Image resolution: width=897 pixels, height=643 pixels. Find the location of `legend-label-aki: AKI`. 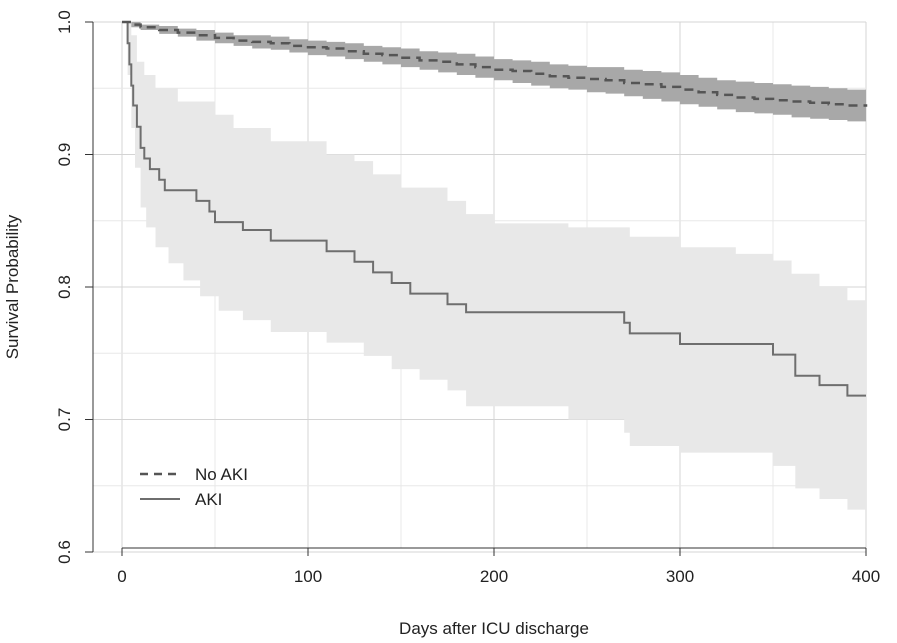

legend-label-aki: AKI is located at coordinates (208, 499).